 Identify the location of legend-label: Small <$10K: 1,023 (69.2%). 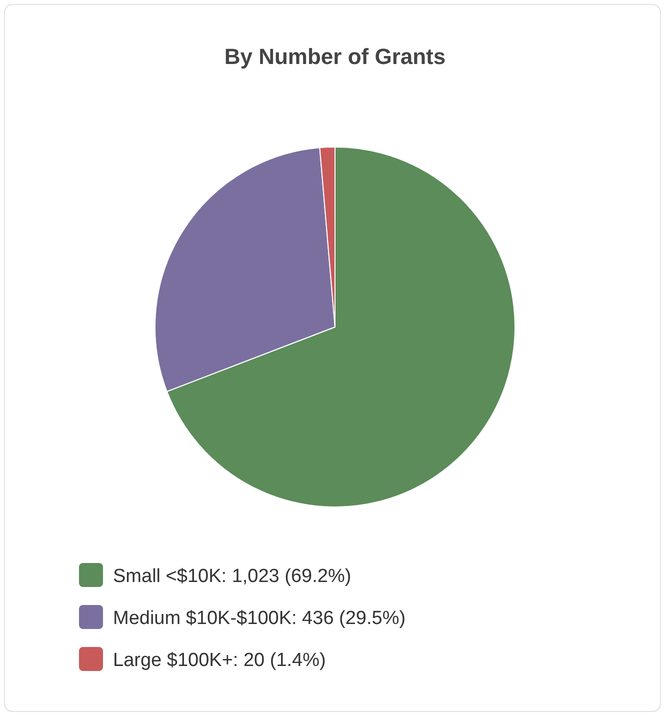
(232, 576).